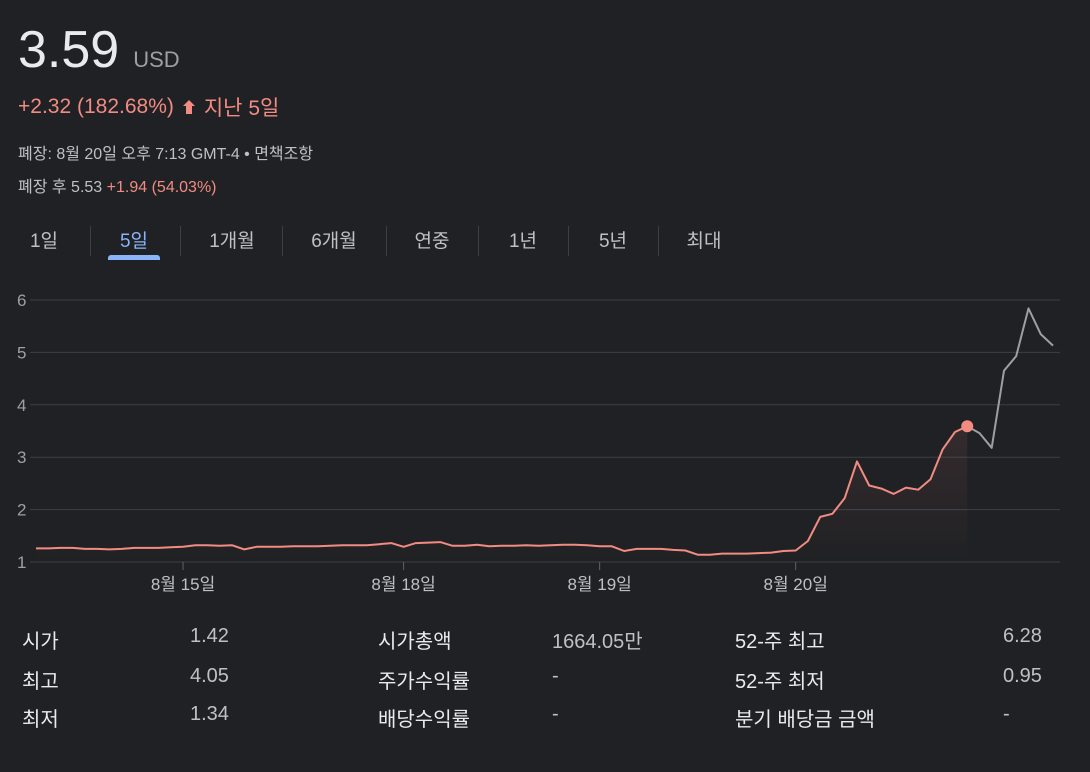 This screenshot has width=1090, height=772. Describe the element at coordinates (134, 240) in the screenshot. I see `tab-5d: 5일` at that location.